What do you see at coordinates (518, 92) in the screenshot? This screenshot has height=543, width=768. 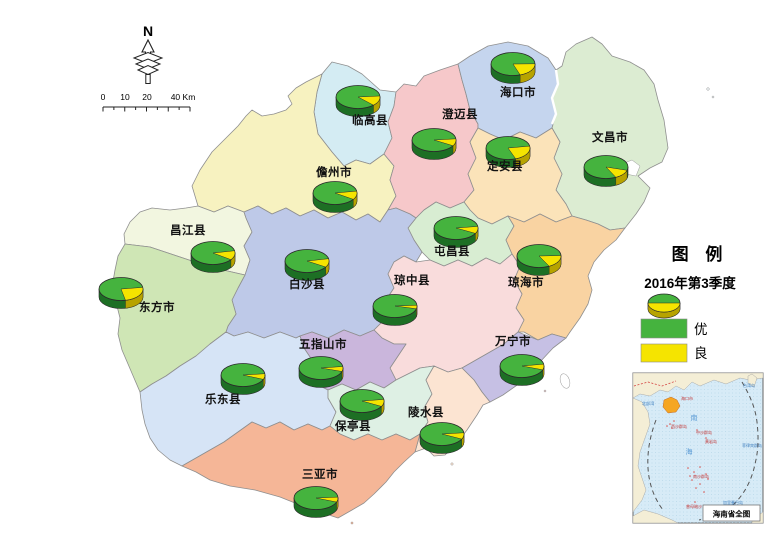 I see `county-label: 海口市` at bounding box center [518, 92].